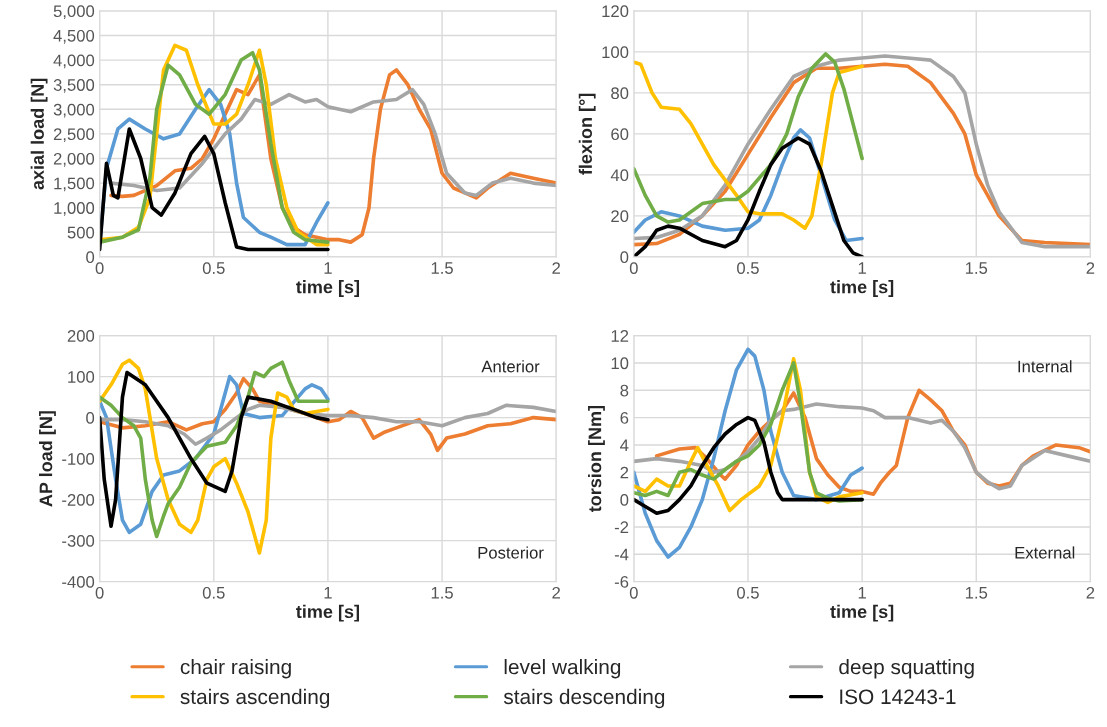  What do you see at coordinates (906, 668) in the screenshot?
I see `legend-label: deep squatting` at bounding box center [906, 668].